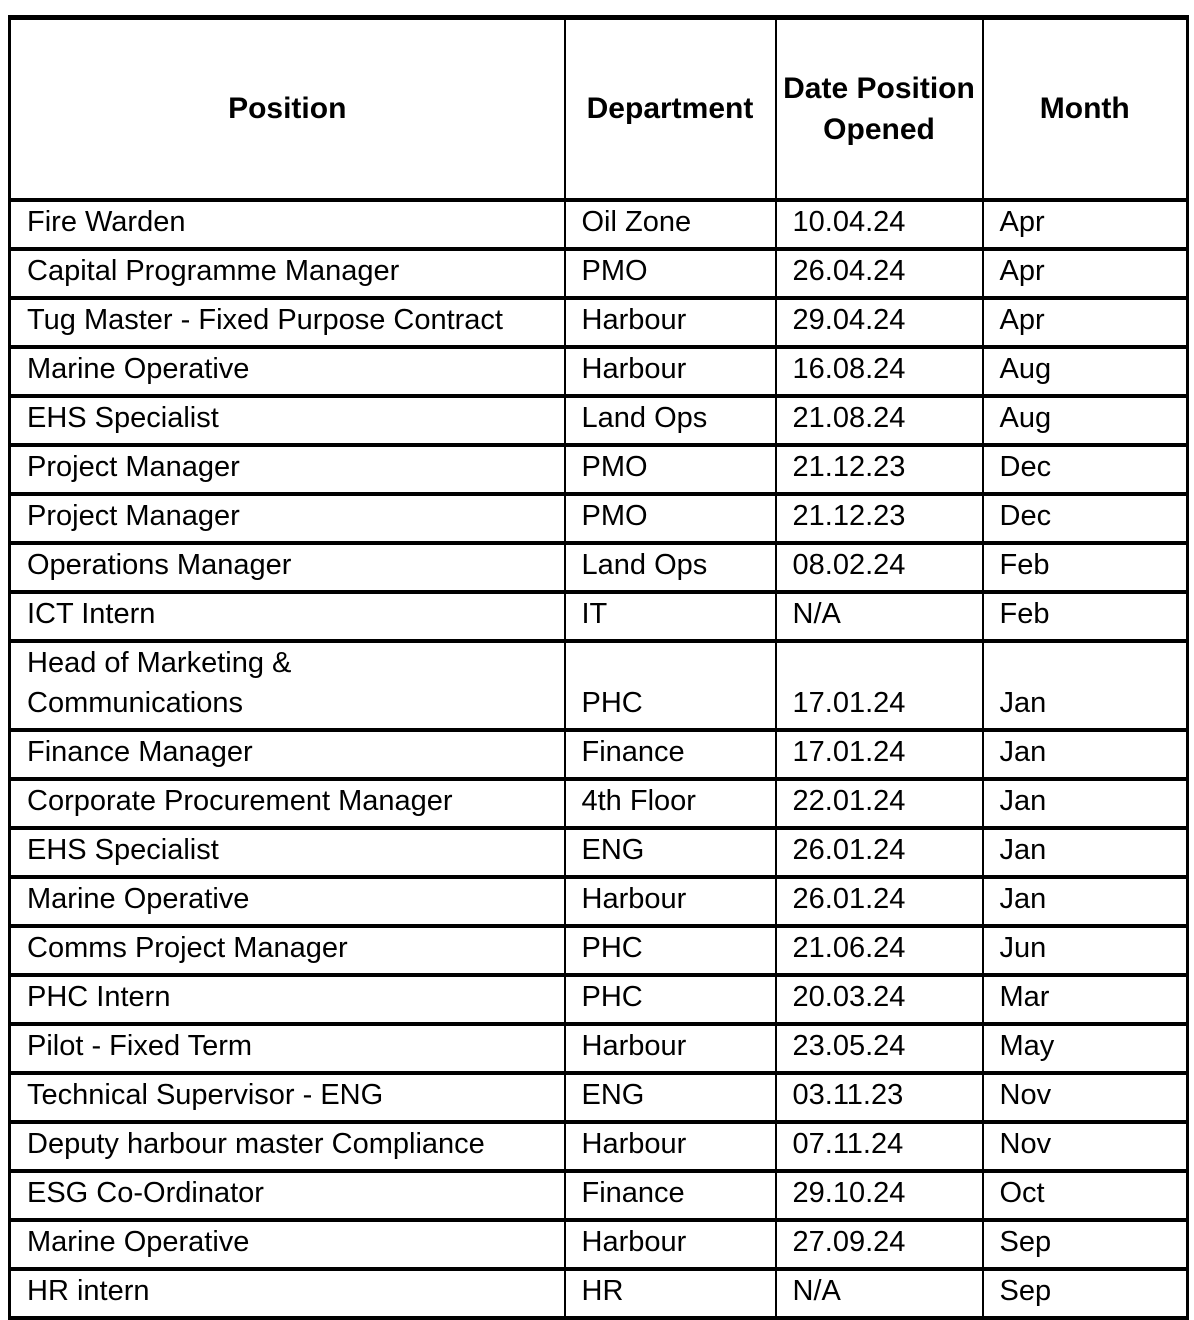 The width and height of the screenshot is (1194, 1320). Describe the element at coordinates (670, 108) in the screenshot. I see `column-header-department: Department` at that location.